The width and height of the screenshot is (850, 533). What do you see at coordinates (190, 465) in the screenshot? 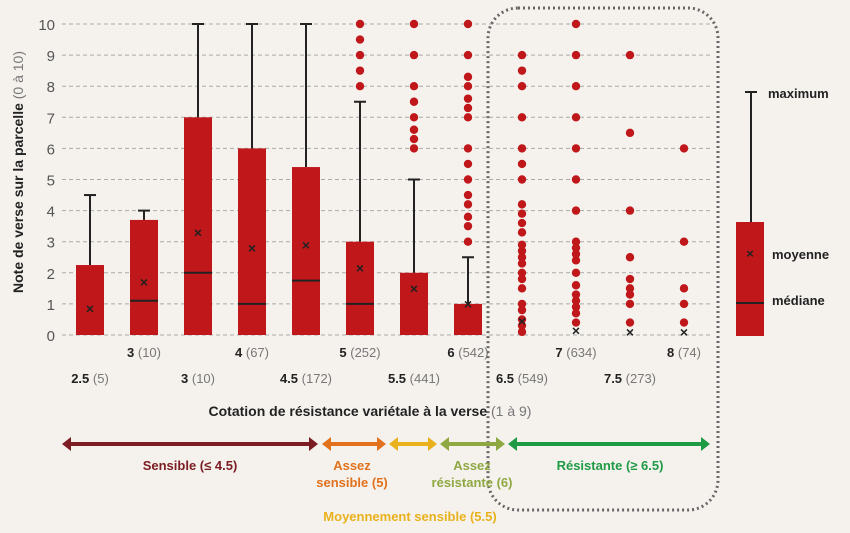
I see `class-sensible-label: Sensible (≤ 4.5)` at bounding box center [190, 465].